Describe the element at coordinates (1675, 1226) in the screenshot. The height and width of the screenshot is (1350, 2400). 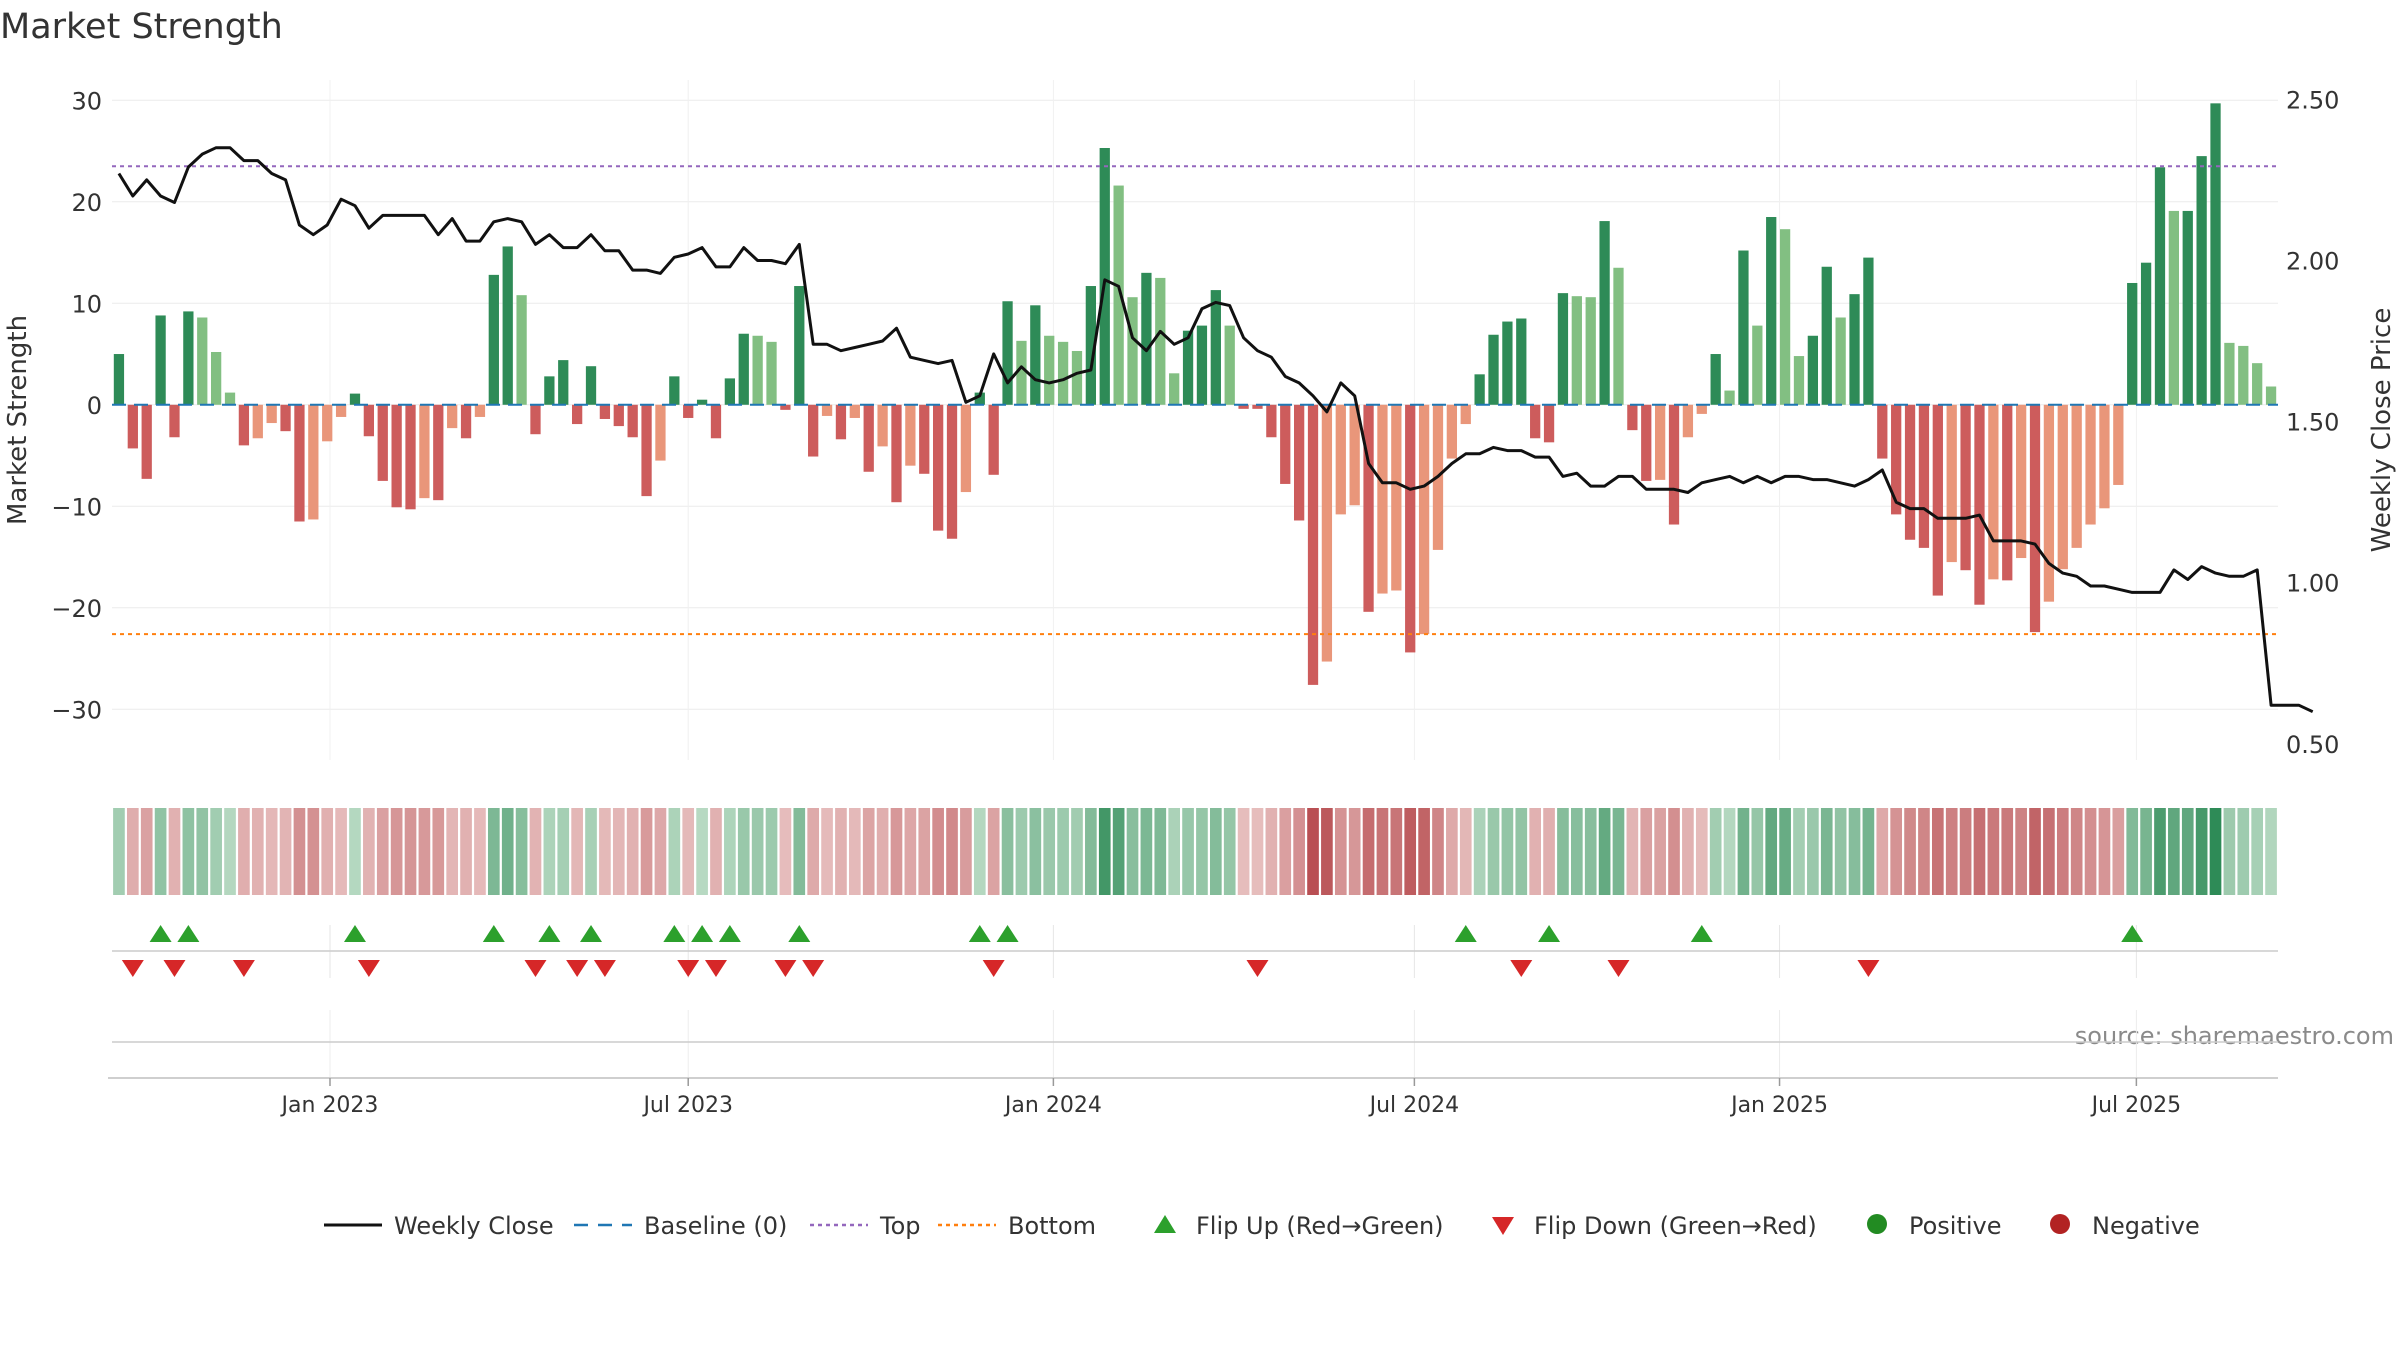
I see `legend-label: Flip Down (Green→Red)` at that location.